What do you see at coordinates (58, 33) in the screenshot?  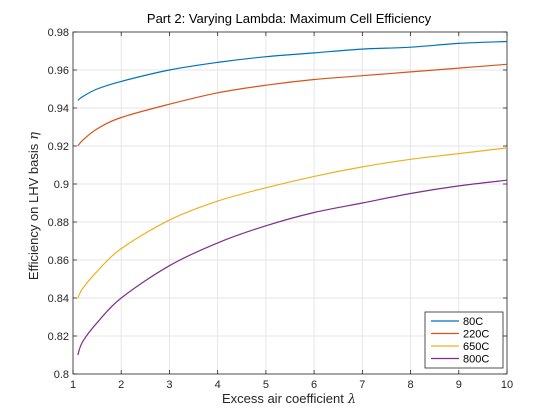 I see `y-tick-label: 0.98` at bounding box center [58, 33].